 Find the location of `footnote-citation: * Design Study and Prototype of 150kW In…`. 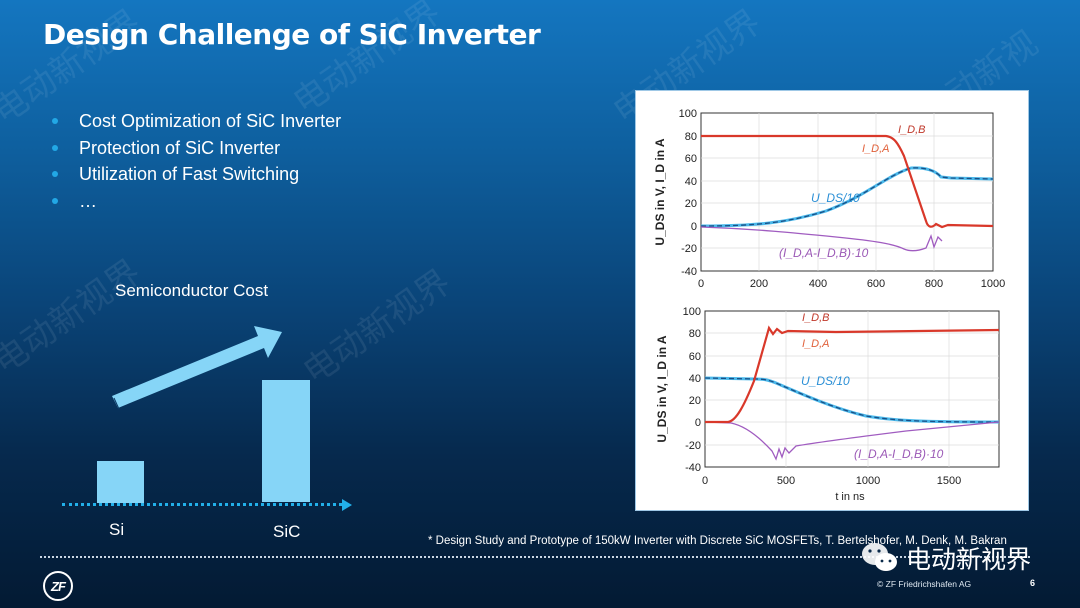

footnote-citation: * Design Study and Prototype of 150kW In… is located at coordinates (717, 541).